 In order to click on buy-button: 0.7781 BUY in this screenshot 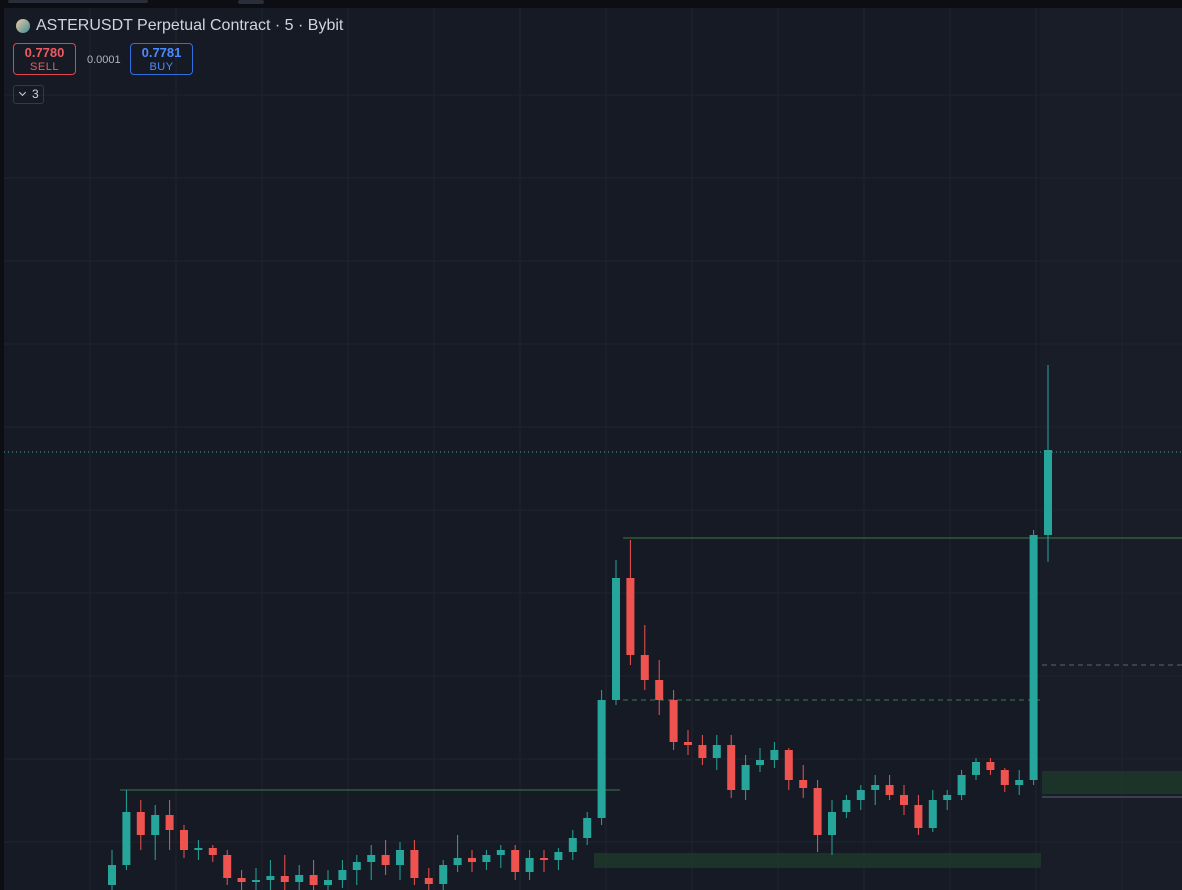, I will do `click(161, 59)`.